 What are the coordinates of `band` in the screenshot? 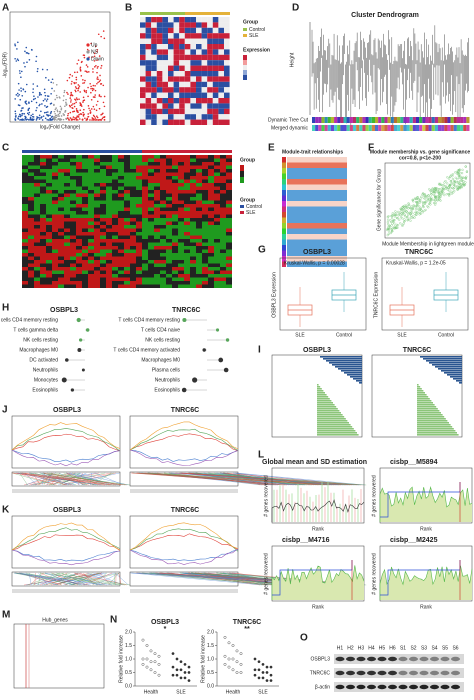 It's located at (350, 659).